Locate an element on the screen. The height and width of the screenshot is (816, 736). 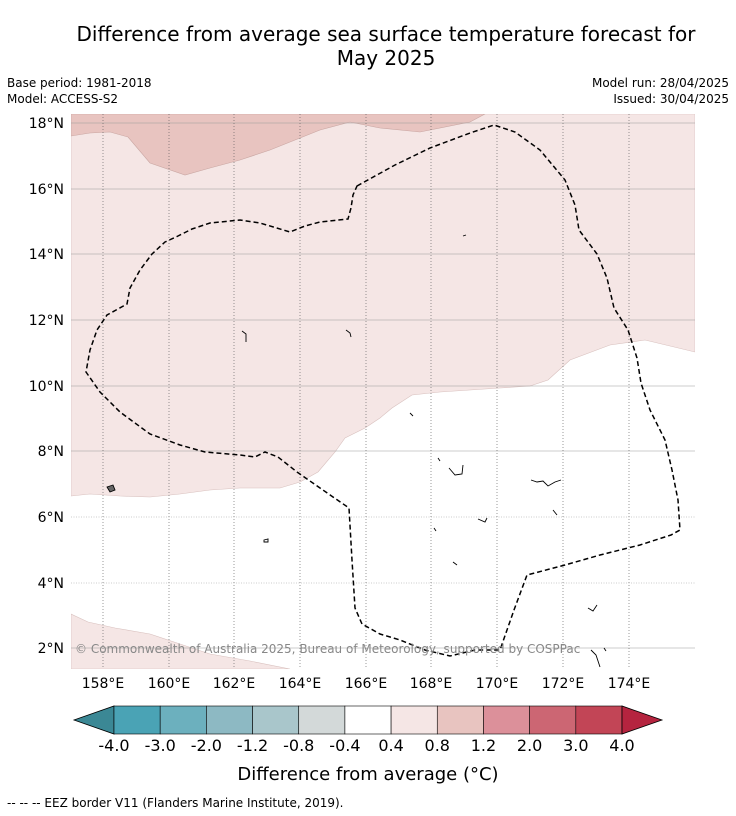
model-run: Model run: 28/04/2025 is located at coordinates (660, 83).